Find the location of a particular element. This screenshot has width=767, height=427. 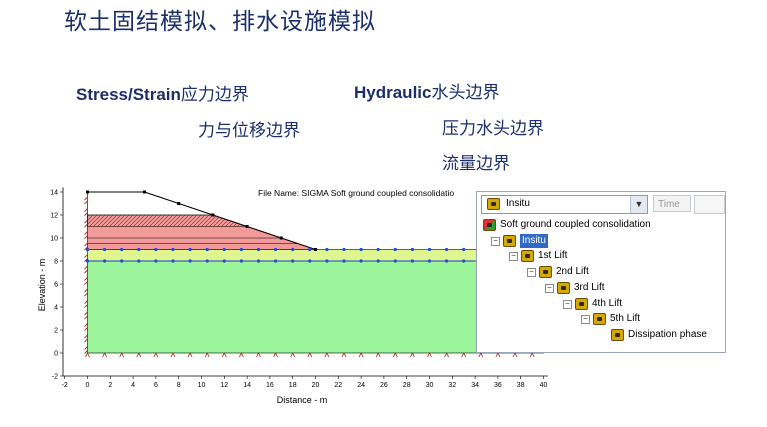

y-tick-label: 14 is located at coordinates (54, 193).